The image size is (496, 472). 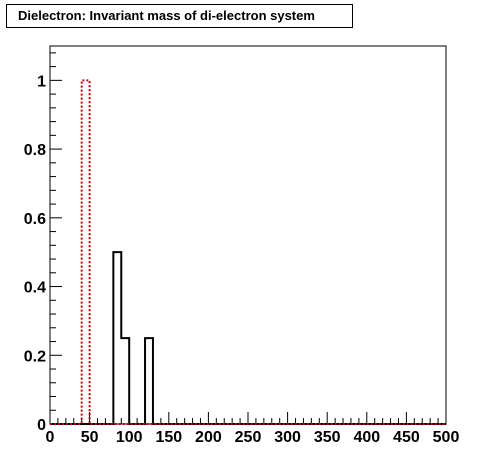 What do you see at coordinates (35, 288) in the screenshot?
I see `y-tick-label: 0.4` at bounding box center [35, 288].